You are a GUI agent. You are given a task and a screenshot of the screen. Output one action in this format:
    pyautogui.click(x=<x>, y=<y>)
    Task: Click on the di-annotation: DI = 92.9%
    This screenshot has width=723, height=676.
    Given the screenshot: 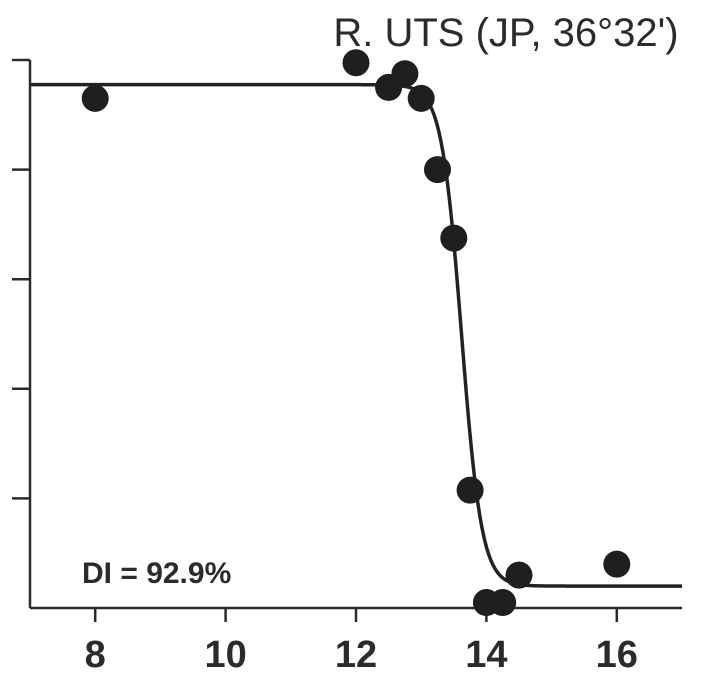 What is the action you would take?
    pyautogui.click(x=156, y=573)
    